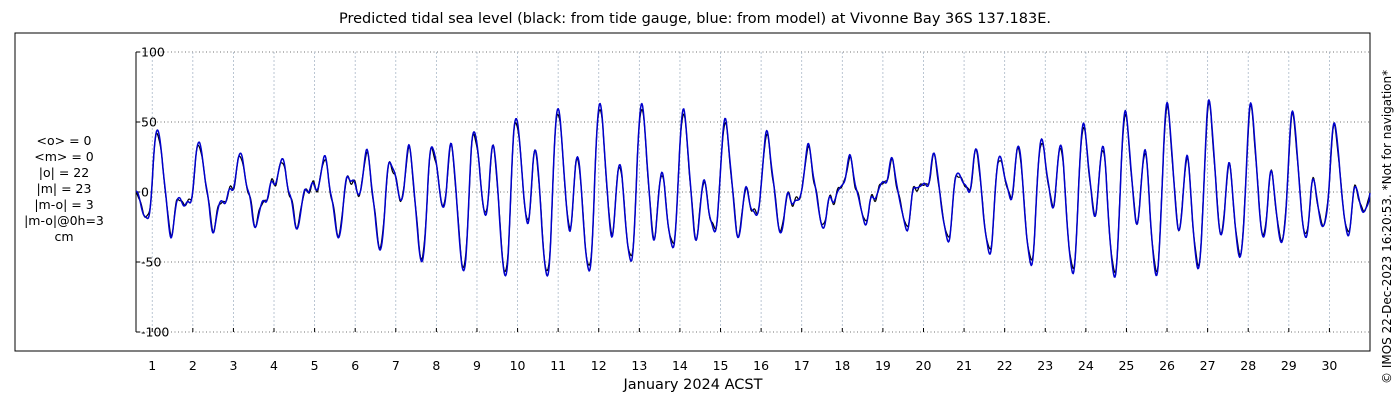 The height and width of the screenshot is (400, 1400). What do you see at coordinates (151, 262) in the screenshot?
I see `y-tick-label: -50` at bounding box center [151, 262].